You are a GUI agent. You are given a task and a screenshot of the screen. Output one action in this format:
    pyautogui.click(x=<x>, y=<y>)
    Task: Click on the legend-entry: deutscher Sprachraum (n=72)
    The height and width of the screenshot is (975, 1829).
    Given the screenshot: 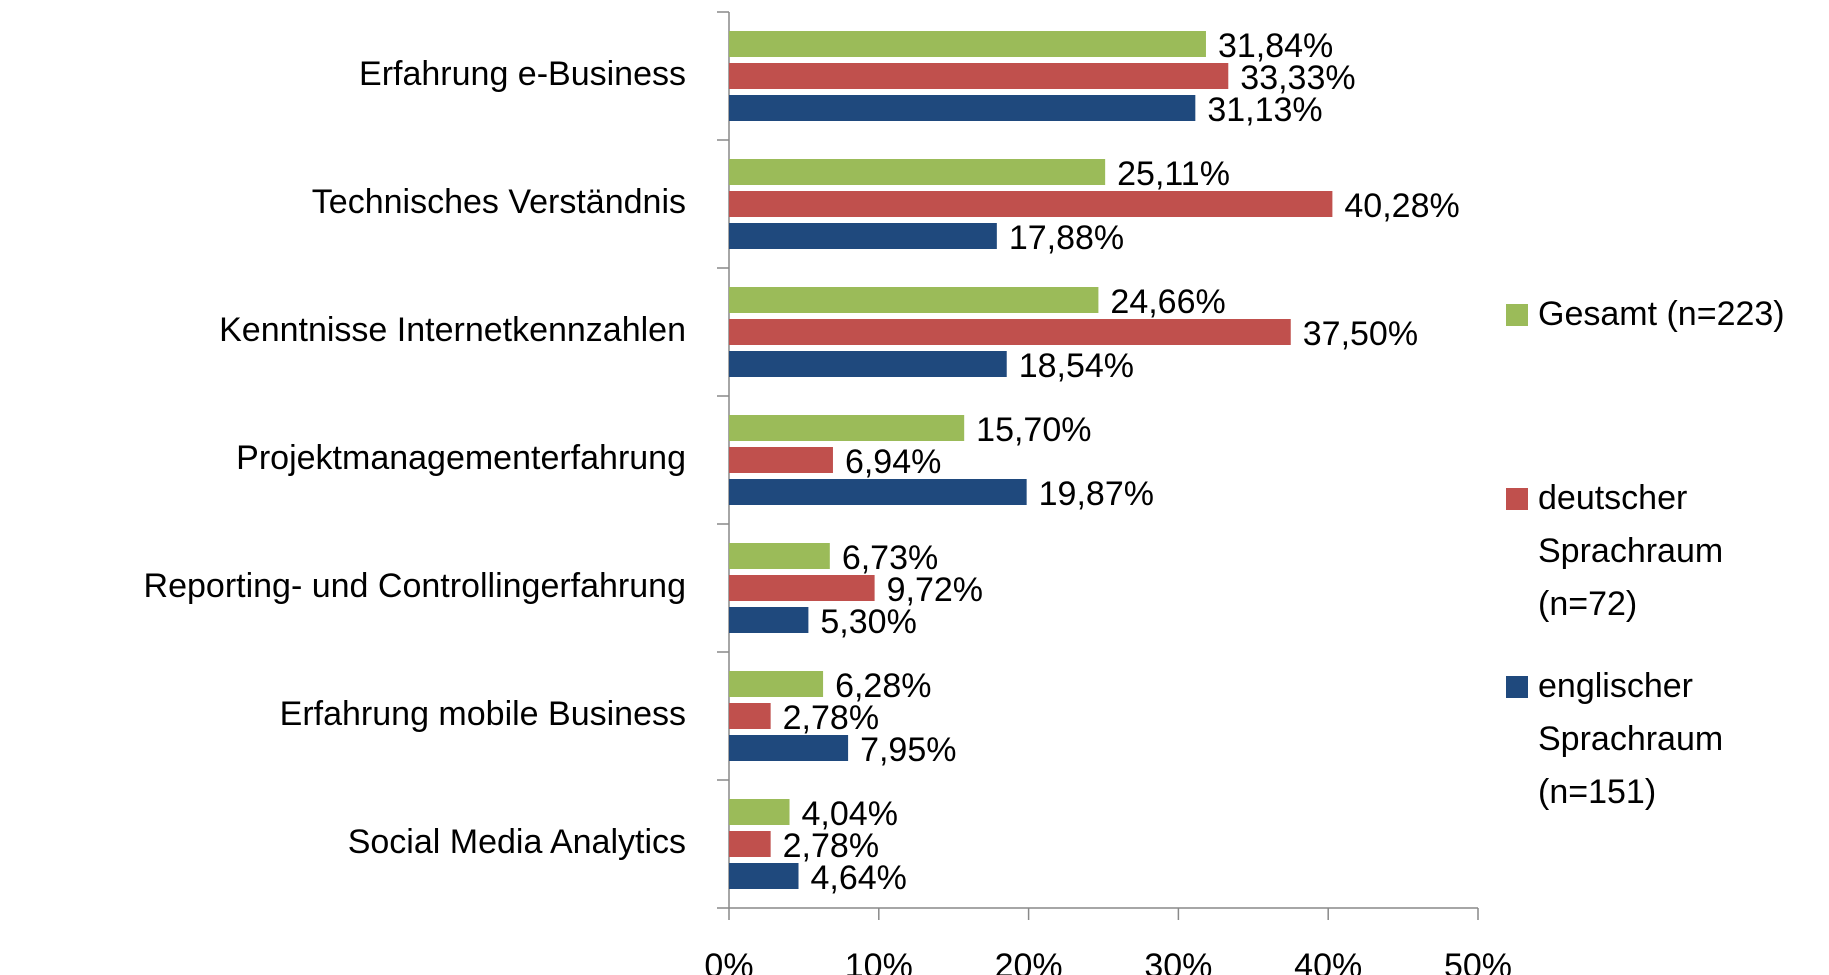 What is the action you would take?
    pyautogui.click(x=1666, y=551)
    